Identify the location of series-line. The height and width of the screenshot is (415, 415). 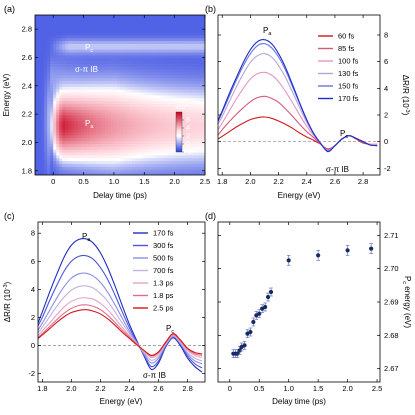
(120, 328).